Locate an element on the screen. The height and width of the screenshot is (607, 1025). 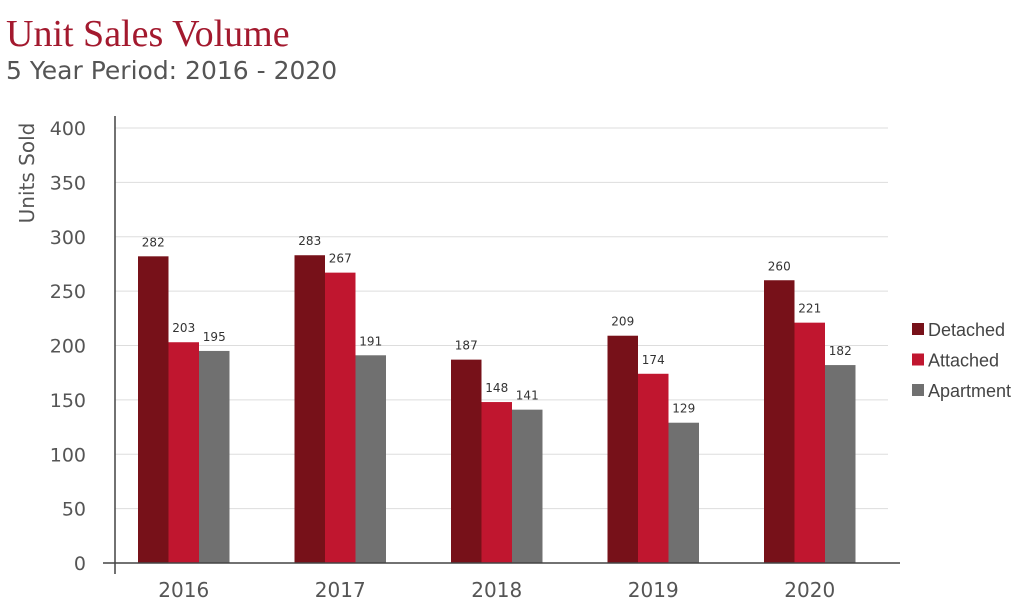
y-tick-label: 0 is located at coordinates (80, 564).